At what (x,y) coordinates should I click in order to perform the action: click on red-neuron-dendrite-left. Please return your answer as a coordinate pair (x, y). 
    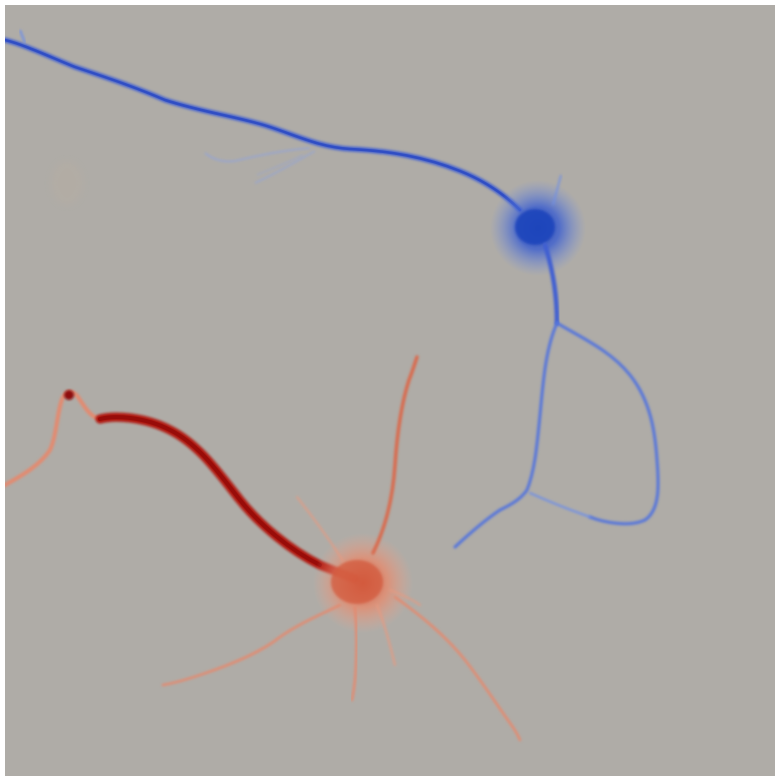
    Looking at the image, I should click on (251, 645).